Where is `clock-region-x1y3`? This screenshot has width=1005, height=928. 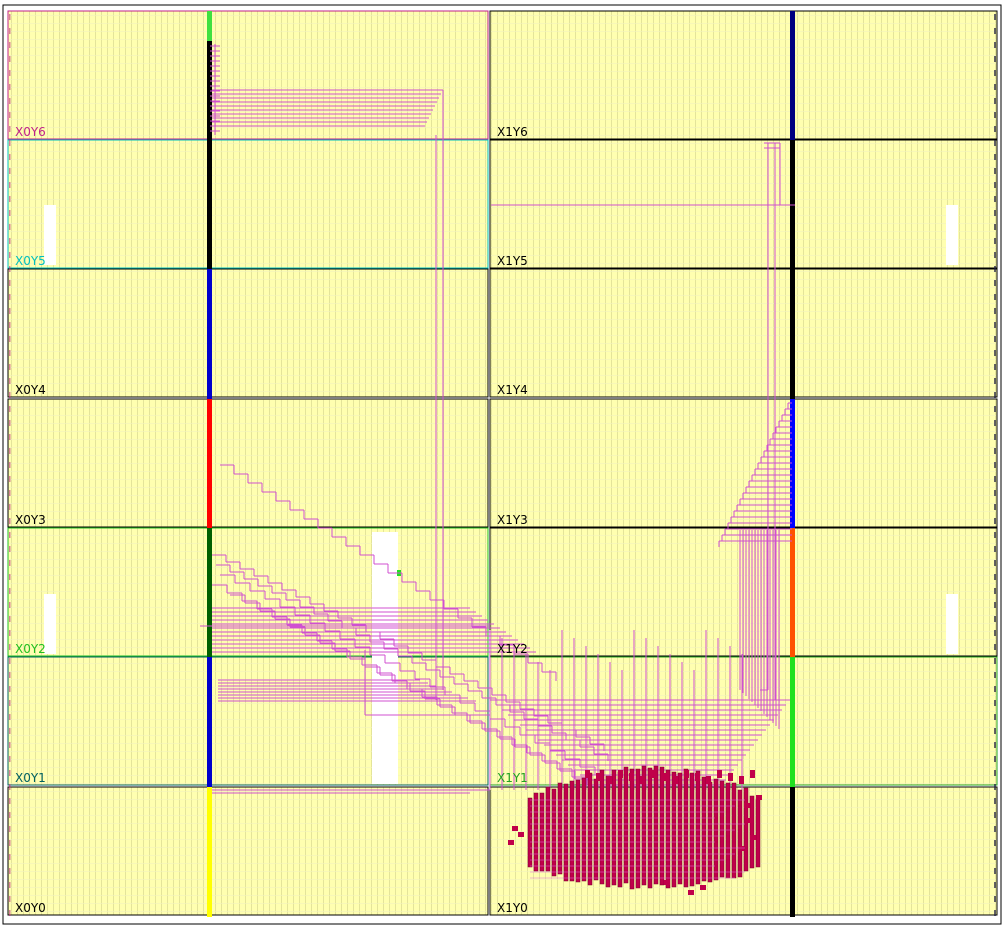
clock-region-x1y3 is located at coordinates (743, 463).